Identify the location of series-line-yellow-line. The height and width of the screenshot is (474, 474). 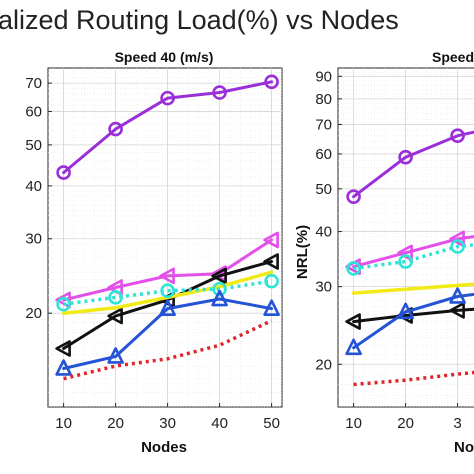
(412, 288).